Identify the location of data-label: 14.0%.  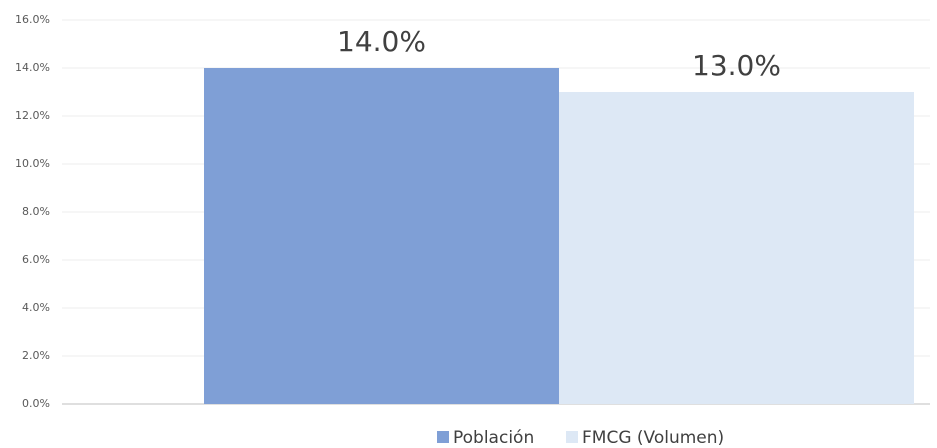
(381, 41).